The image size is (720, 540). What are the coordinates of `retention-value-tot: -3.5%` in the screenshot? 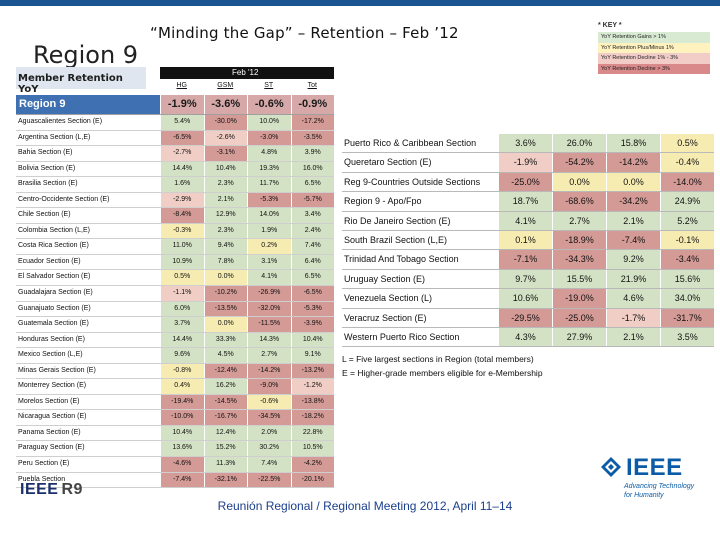 It's located at (312, 138).